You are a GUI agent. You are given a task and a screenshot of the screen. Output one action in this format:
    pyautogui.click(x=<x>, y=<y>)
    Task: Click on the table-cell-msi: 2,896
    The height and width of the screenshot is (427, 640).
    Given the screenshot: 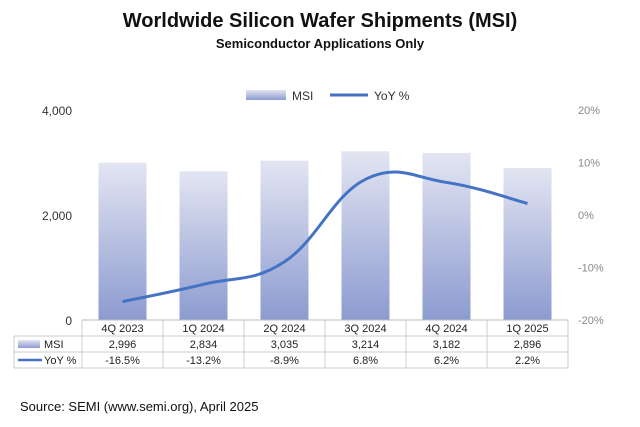 What is the action you would take?
    pyautogui.click(x=528, y=345)
    